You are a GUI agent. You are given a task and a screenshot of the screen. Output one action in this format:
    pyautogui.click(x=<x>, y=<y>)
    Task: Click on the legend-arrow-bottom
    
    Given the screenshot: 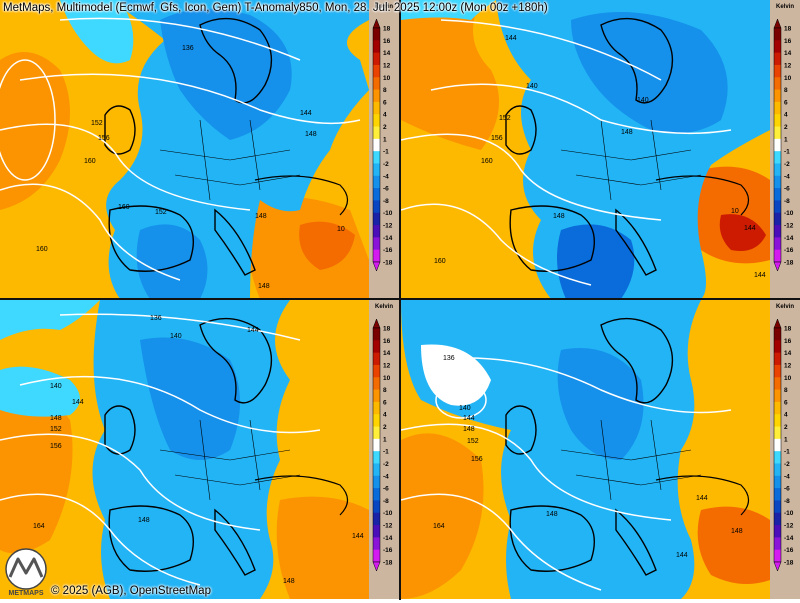 What is the action you would take?
    pyautogui.click(x=376, y=566)
    